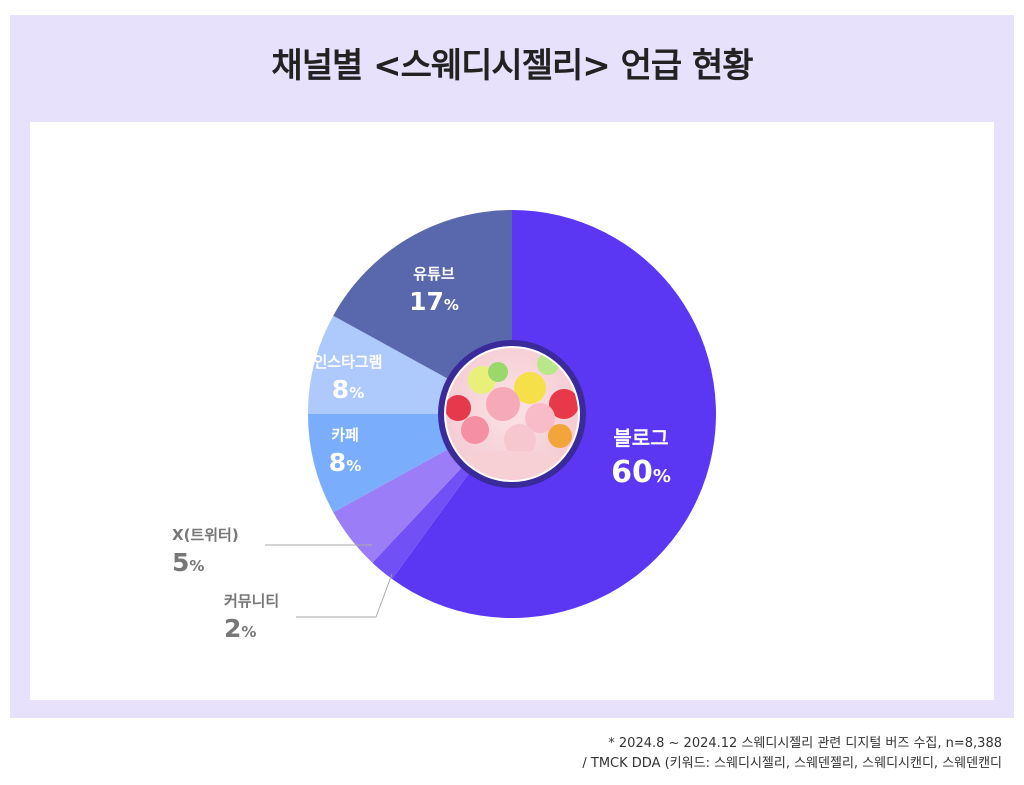 The image size is (1024, 785). What do you see at coordinates (240, 628) in the screenshot?
I see `slice-value-커뮤니티: 2%` at bounding box center [240, 628].